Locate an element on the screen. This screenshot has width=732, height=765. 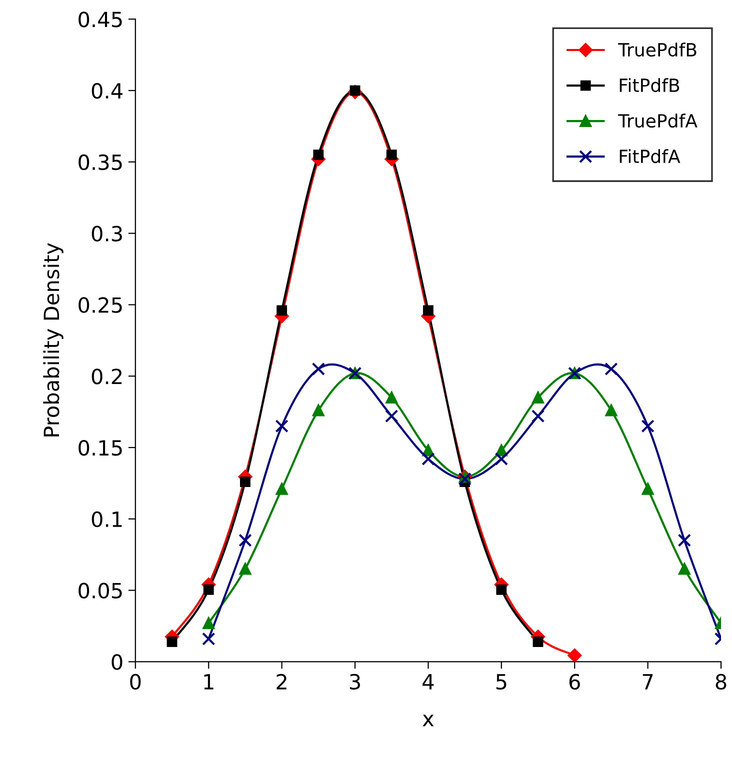
legend-label: FitPdfB is located at coordinates (650, 85).